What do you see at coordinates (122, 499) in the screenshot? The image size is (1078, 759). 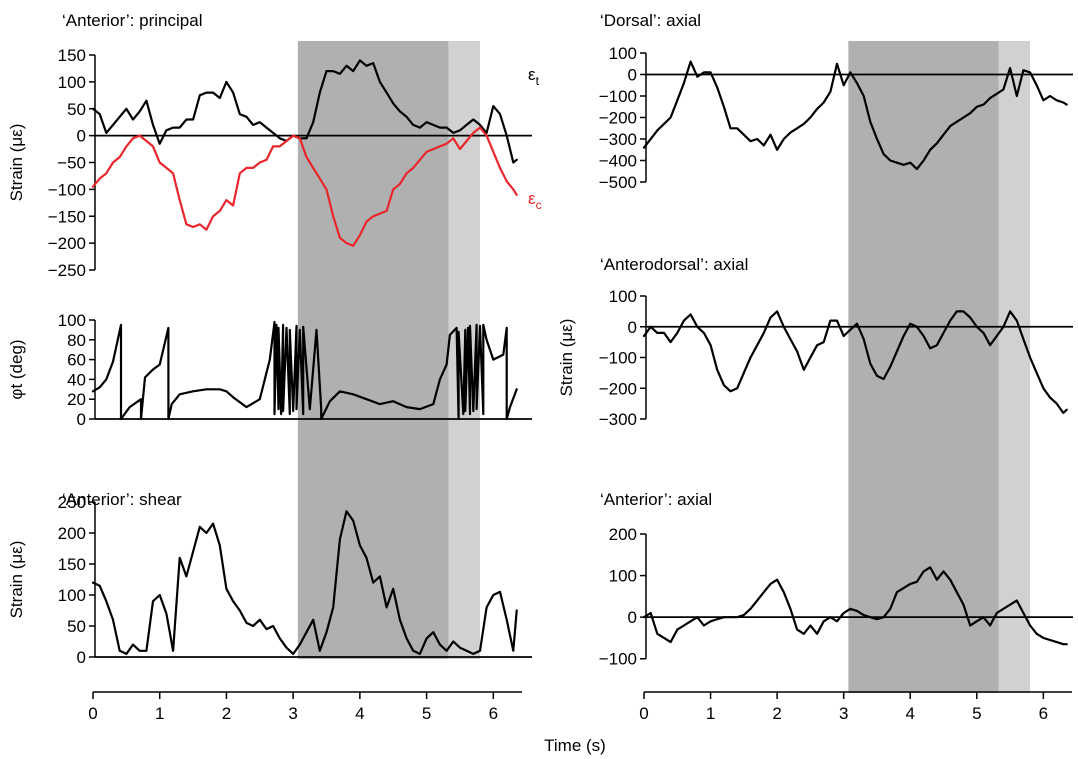 I see `panel-title-anterior-shear: ‘Anterior’: shear` at bounding box center [122, 499].